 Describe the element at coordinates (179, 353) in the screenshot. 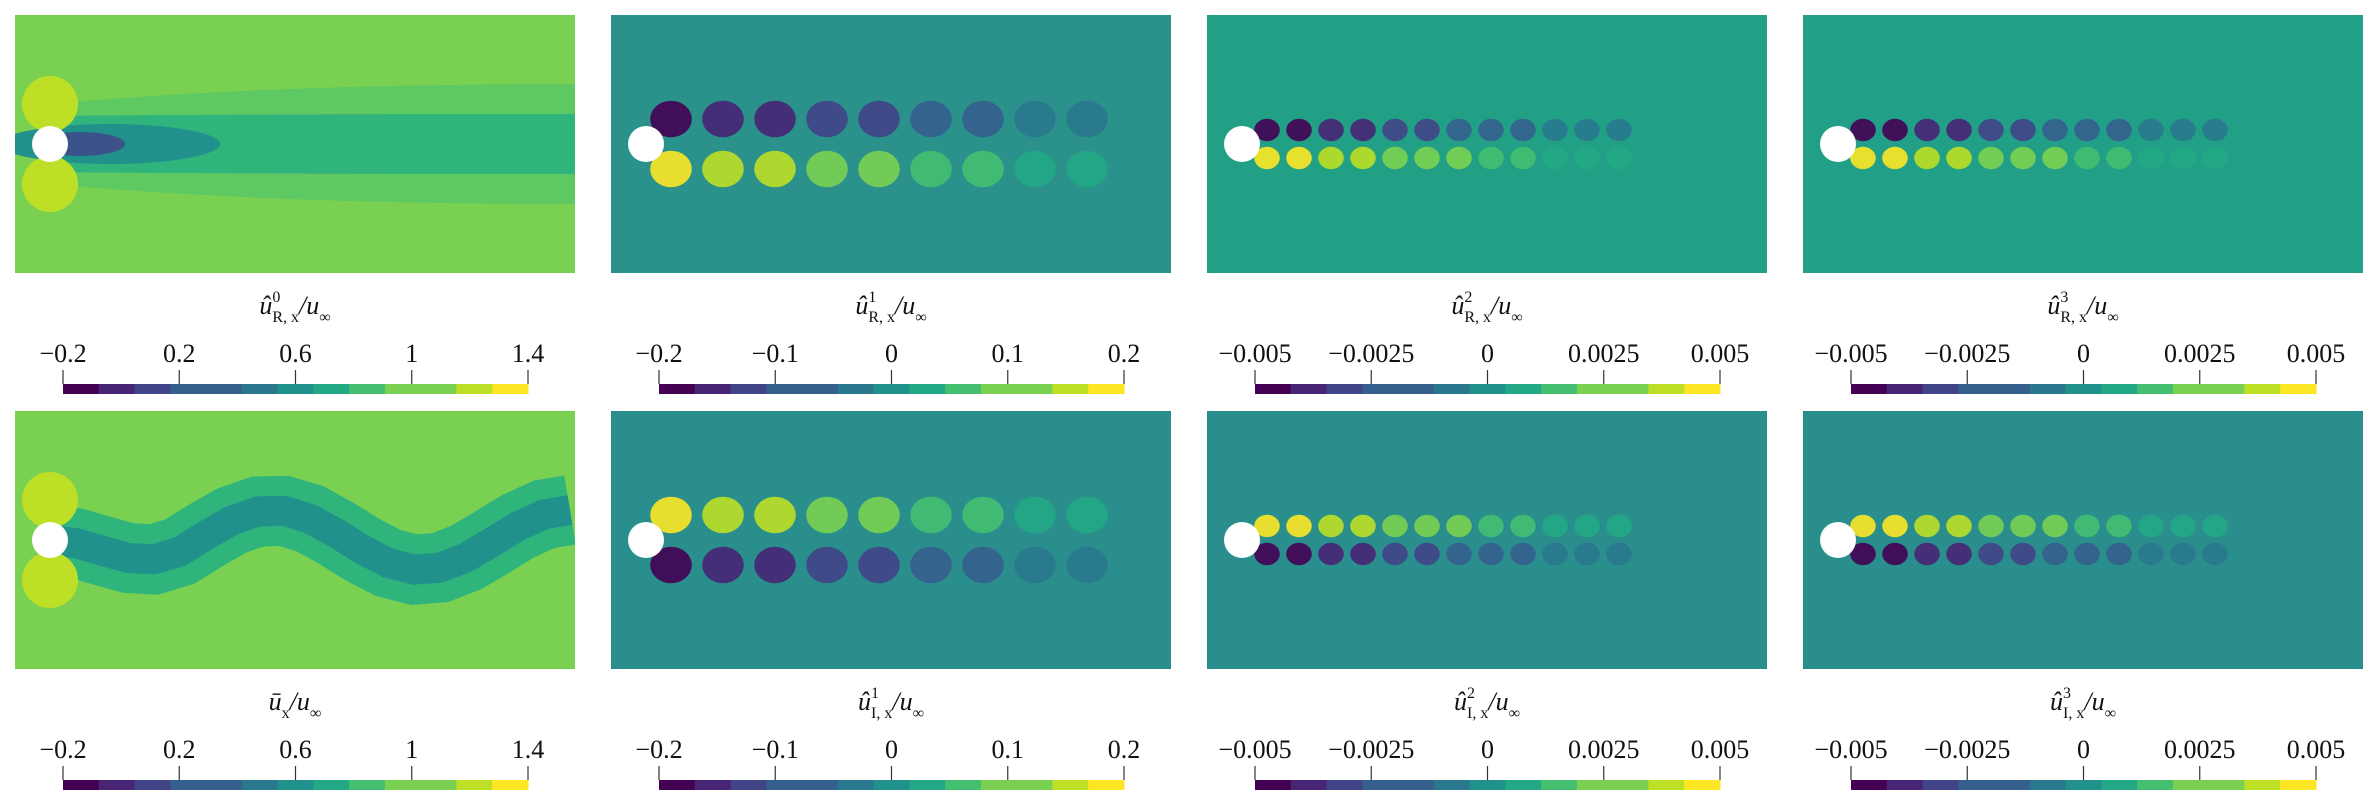

I see `colorbar-tick-label: 0.2` at that location.